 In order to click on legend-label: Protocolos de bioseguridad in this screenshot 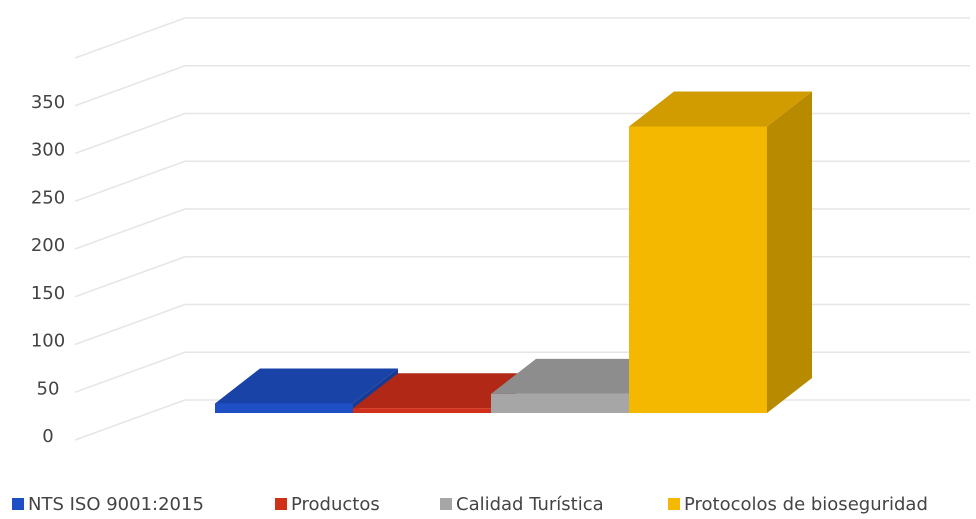, I will do `click(806, 504)`.